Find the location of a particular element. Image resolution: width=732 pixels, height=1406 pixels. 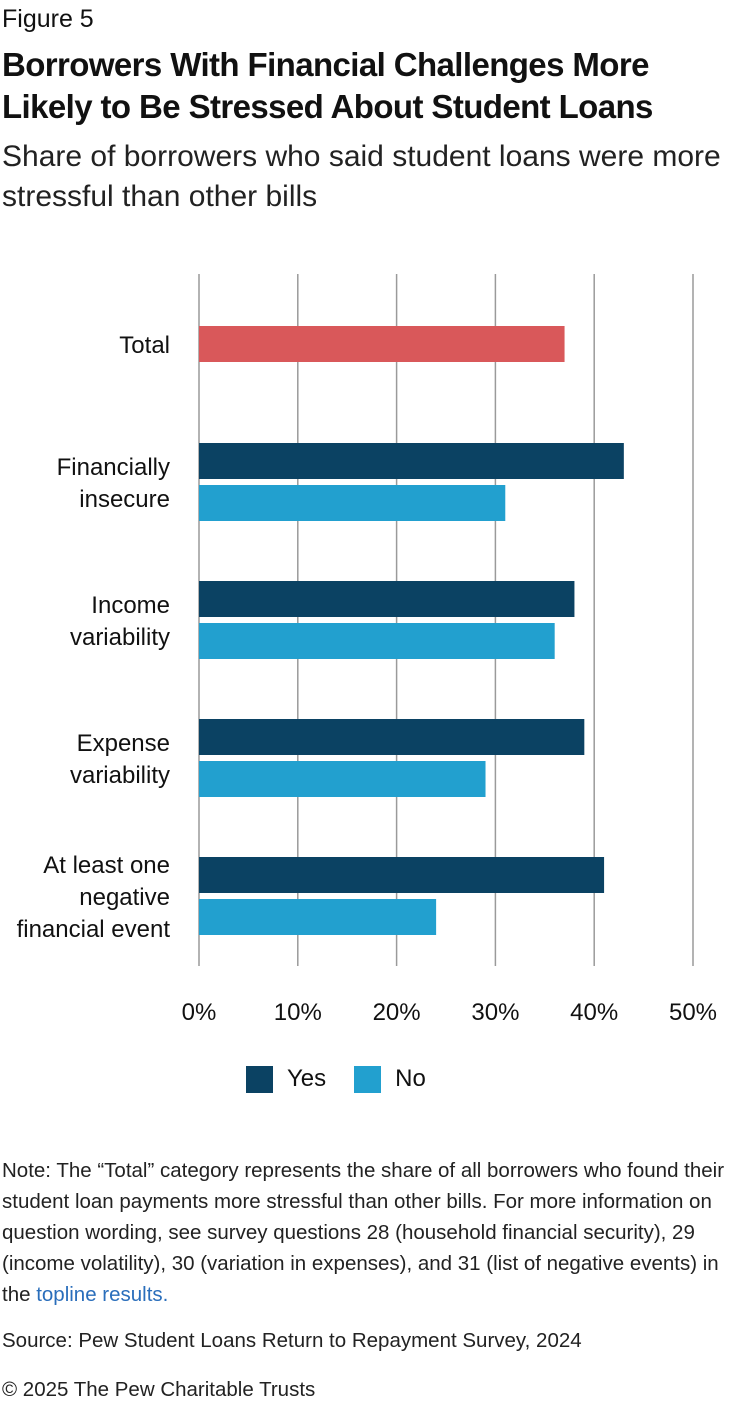

legend-label-yes: Yes is located at coordinates (307, 1078).